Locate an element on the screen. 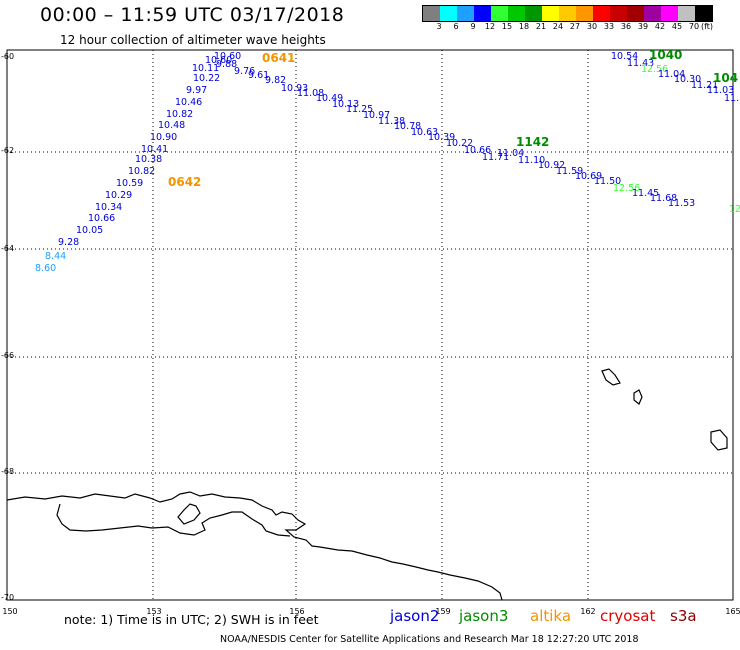 This screenshot has height=650, width=740. wave-height-value: 11.53 is located at coordinates (681, 203).